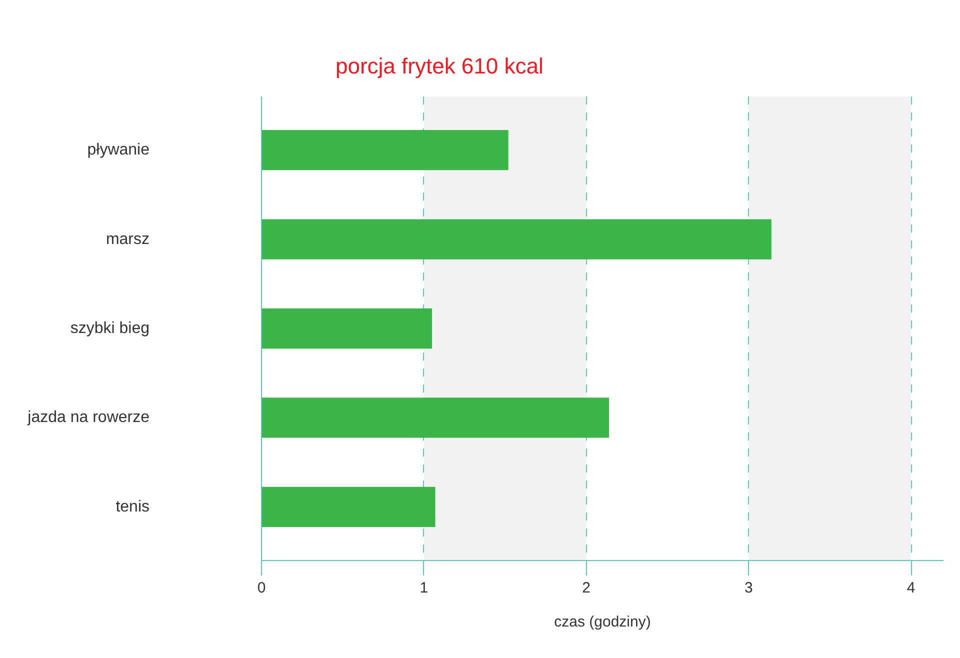  I want to click on y-tick-label: tenis, so click(133, 507).